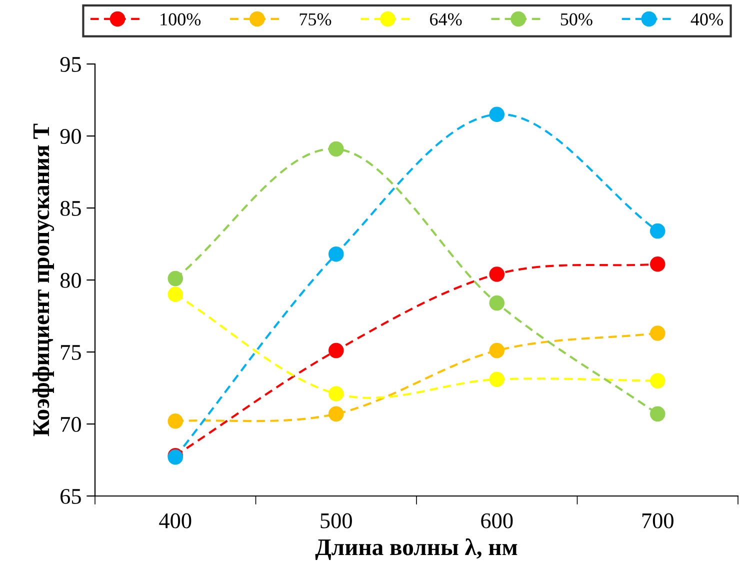 Image resolution: width=740 pixels, height=580 pixels. I want to click on x-tick-label: 400, so click(175, 520).